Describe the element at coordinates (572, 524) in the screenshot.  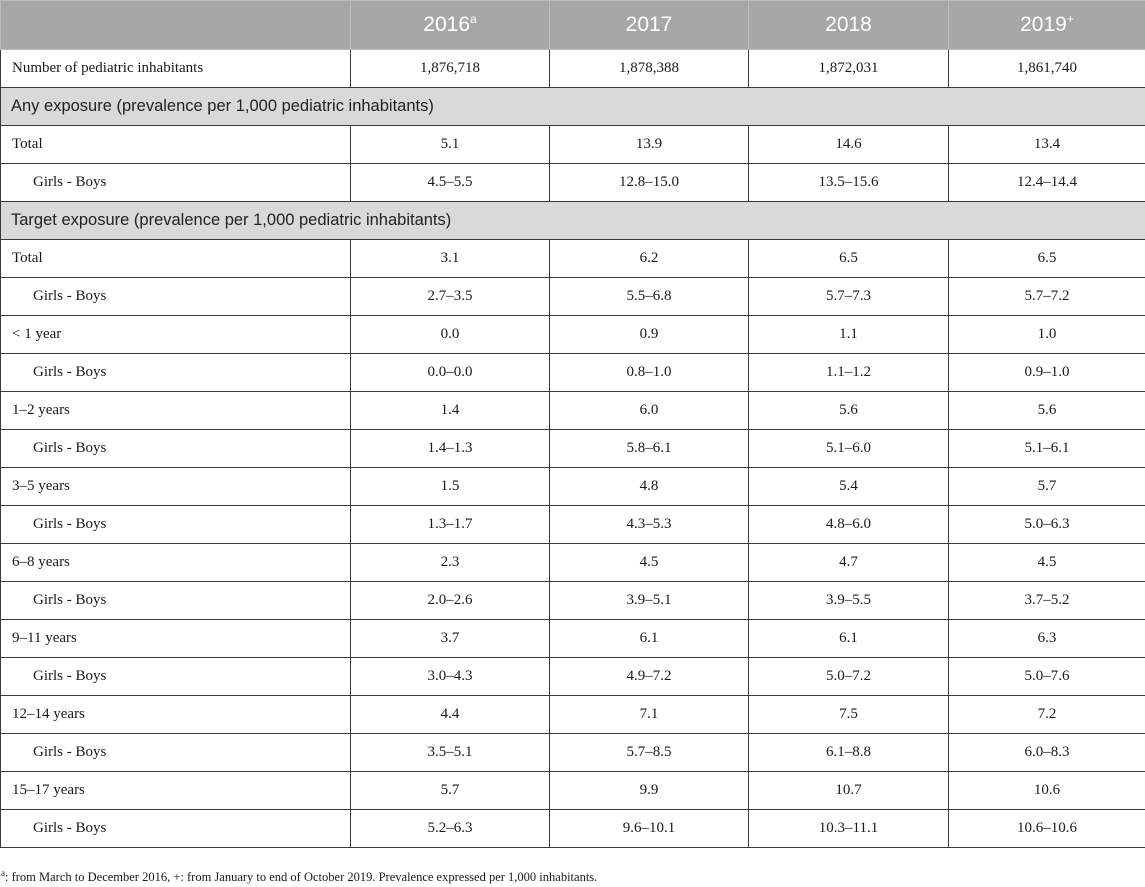
I see `table-row-girls-boys: Girls - Boys 1.3–1.7 4.3–5.3 4.8–6.0 5.0–6.3` at that location.